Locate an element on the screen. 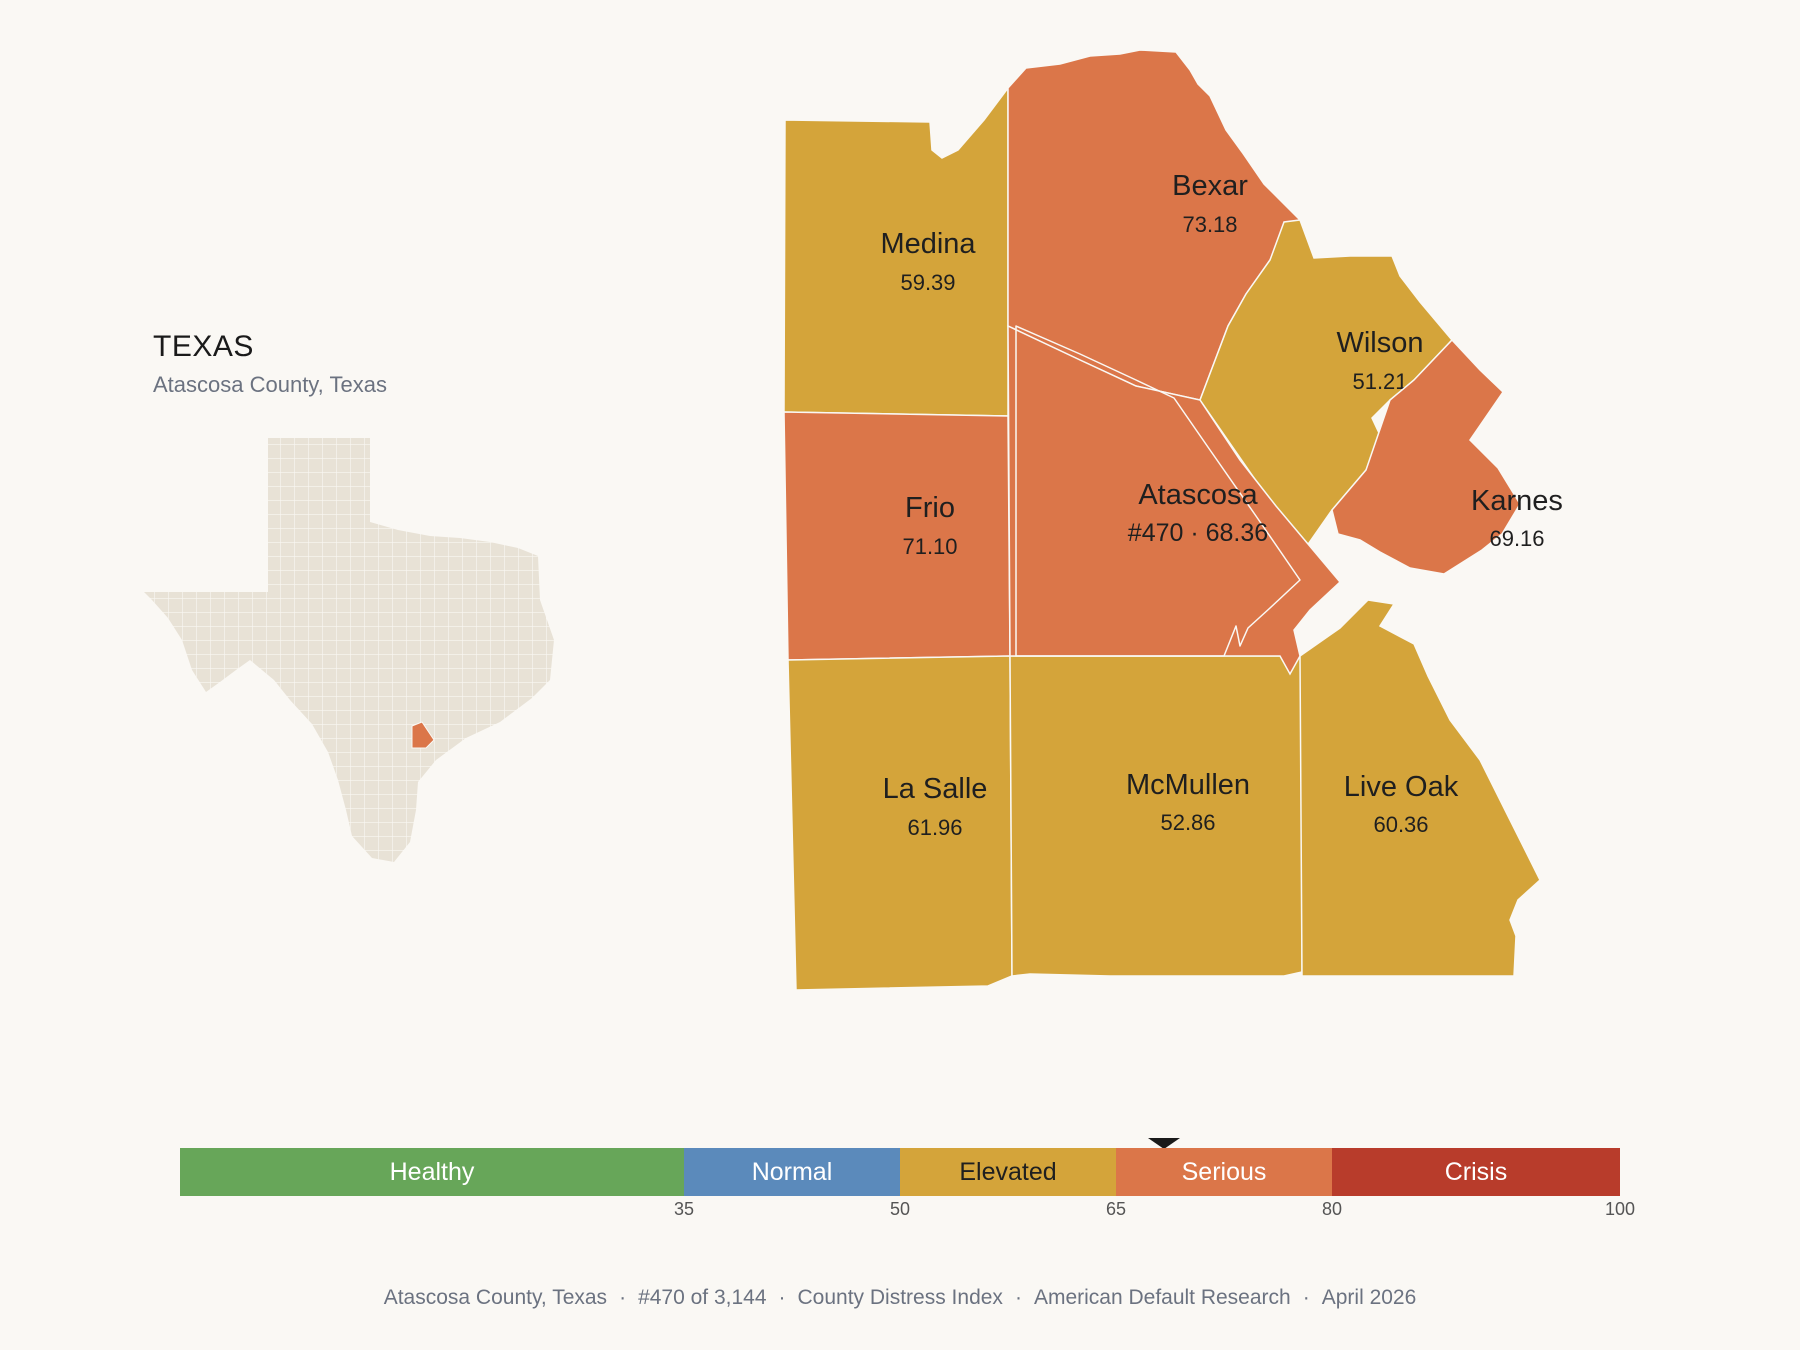  footer-rank: #470 of 3,144 is located at coordinates (702, 1297).